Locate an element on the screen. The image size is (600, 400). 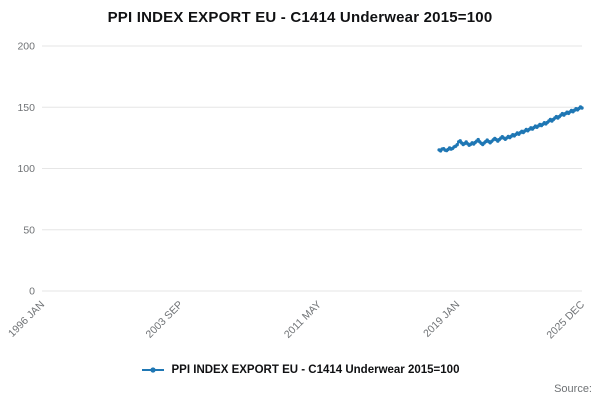
x-tick-label: 1996 JAN is located at coordinates (26, 319).